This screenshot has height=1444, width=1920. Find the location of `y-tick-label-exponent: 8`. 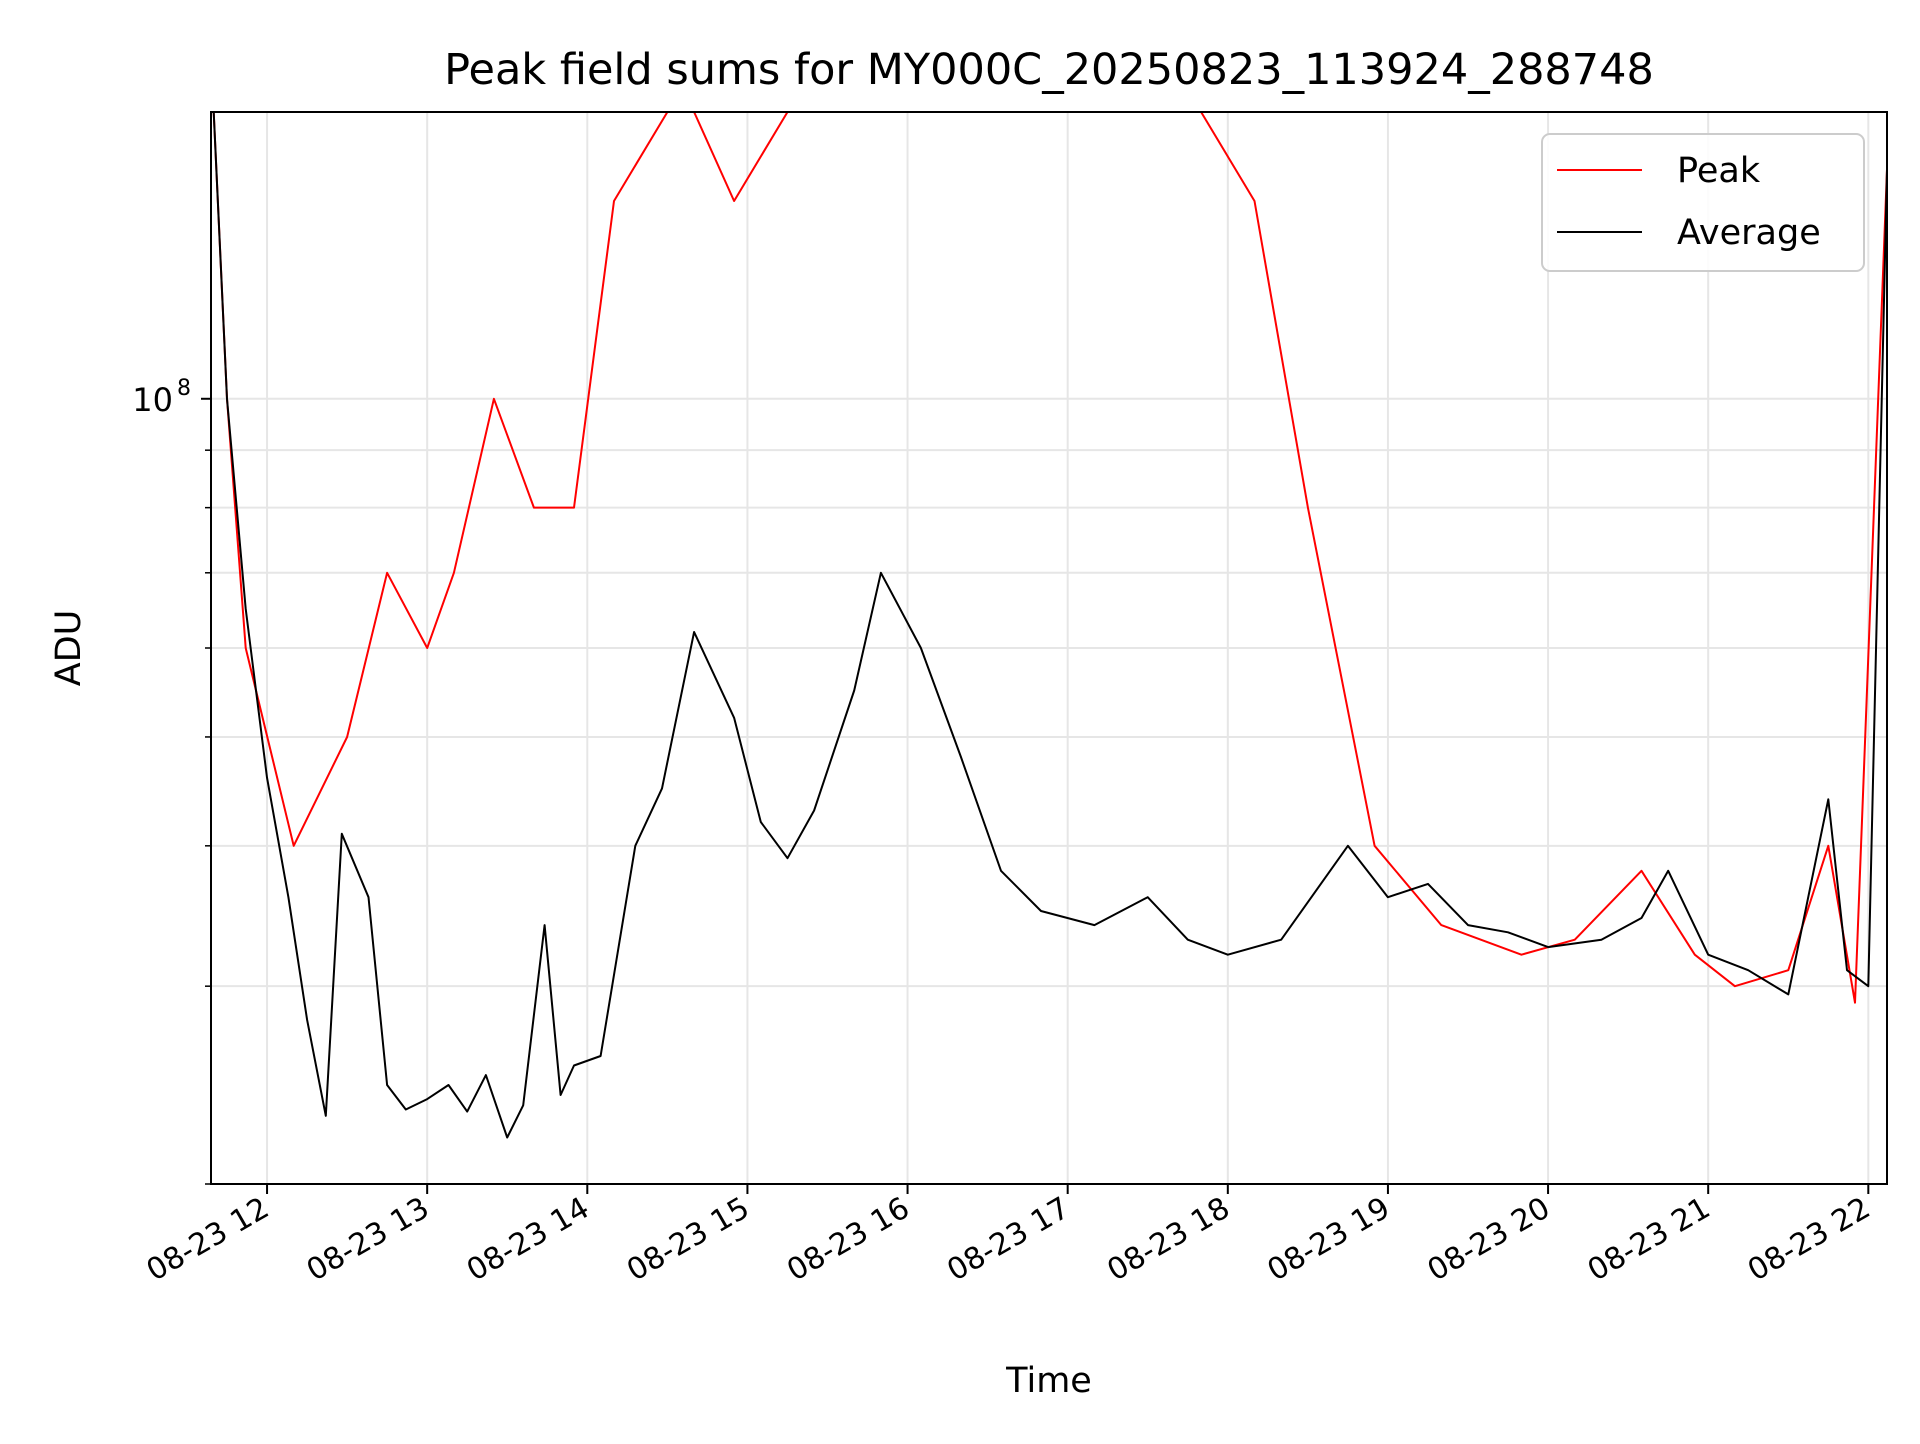

y-tick-label-exponent: 8 is located at coordinates (184, 388).